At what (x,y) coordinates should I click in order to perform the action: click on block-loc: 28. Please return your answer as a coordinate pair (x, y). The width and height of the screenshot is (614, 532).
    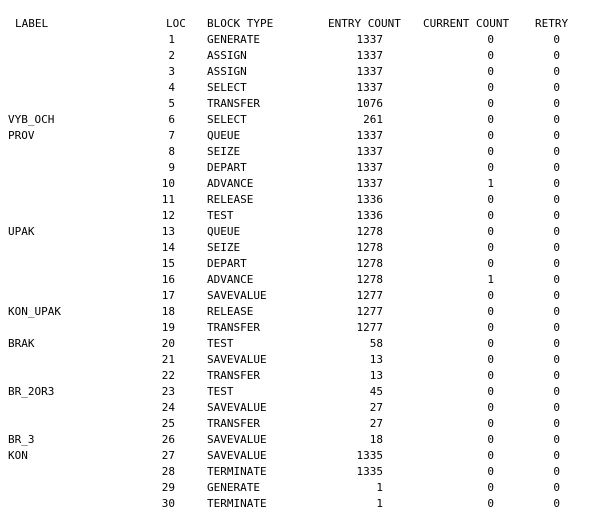
    Looking at the image, I should click on (168, 471).